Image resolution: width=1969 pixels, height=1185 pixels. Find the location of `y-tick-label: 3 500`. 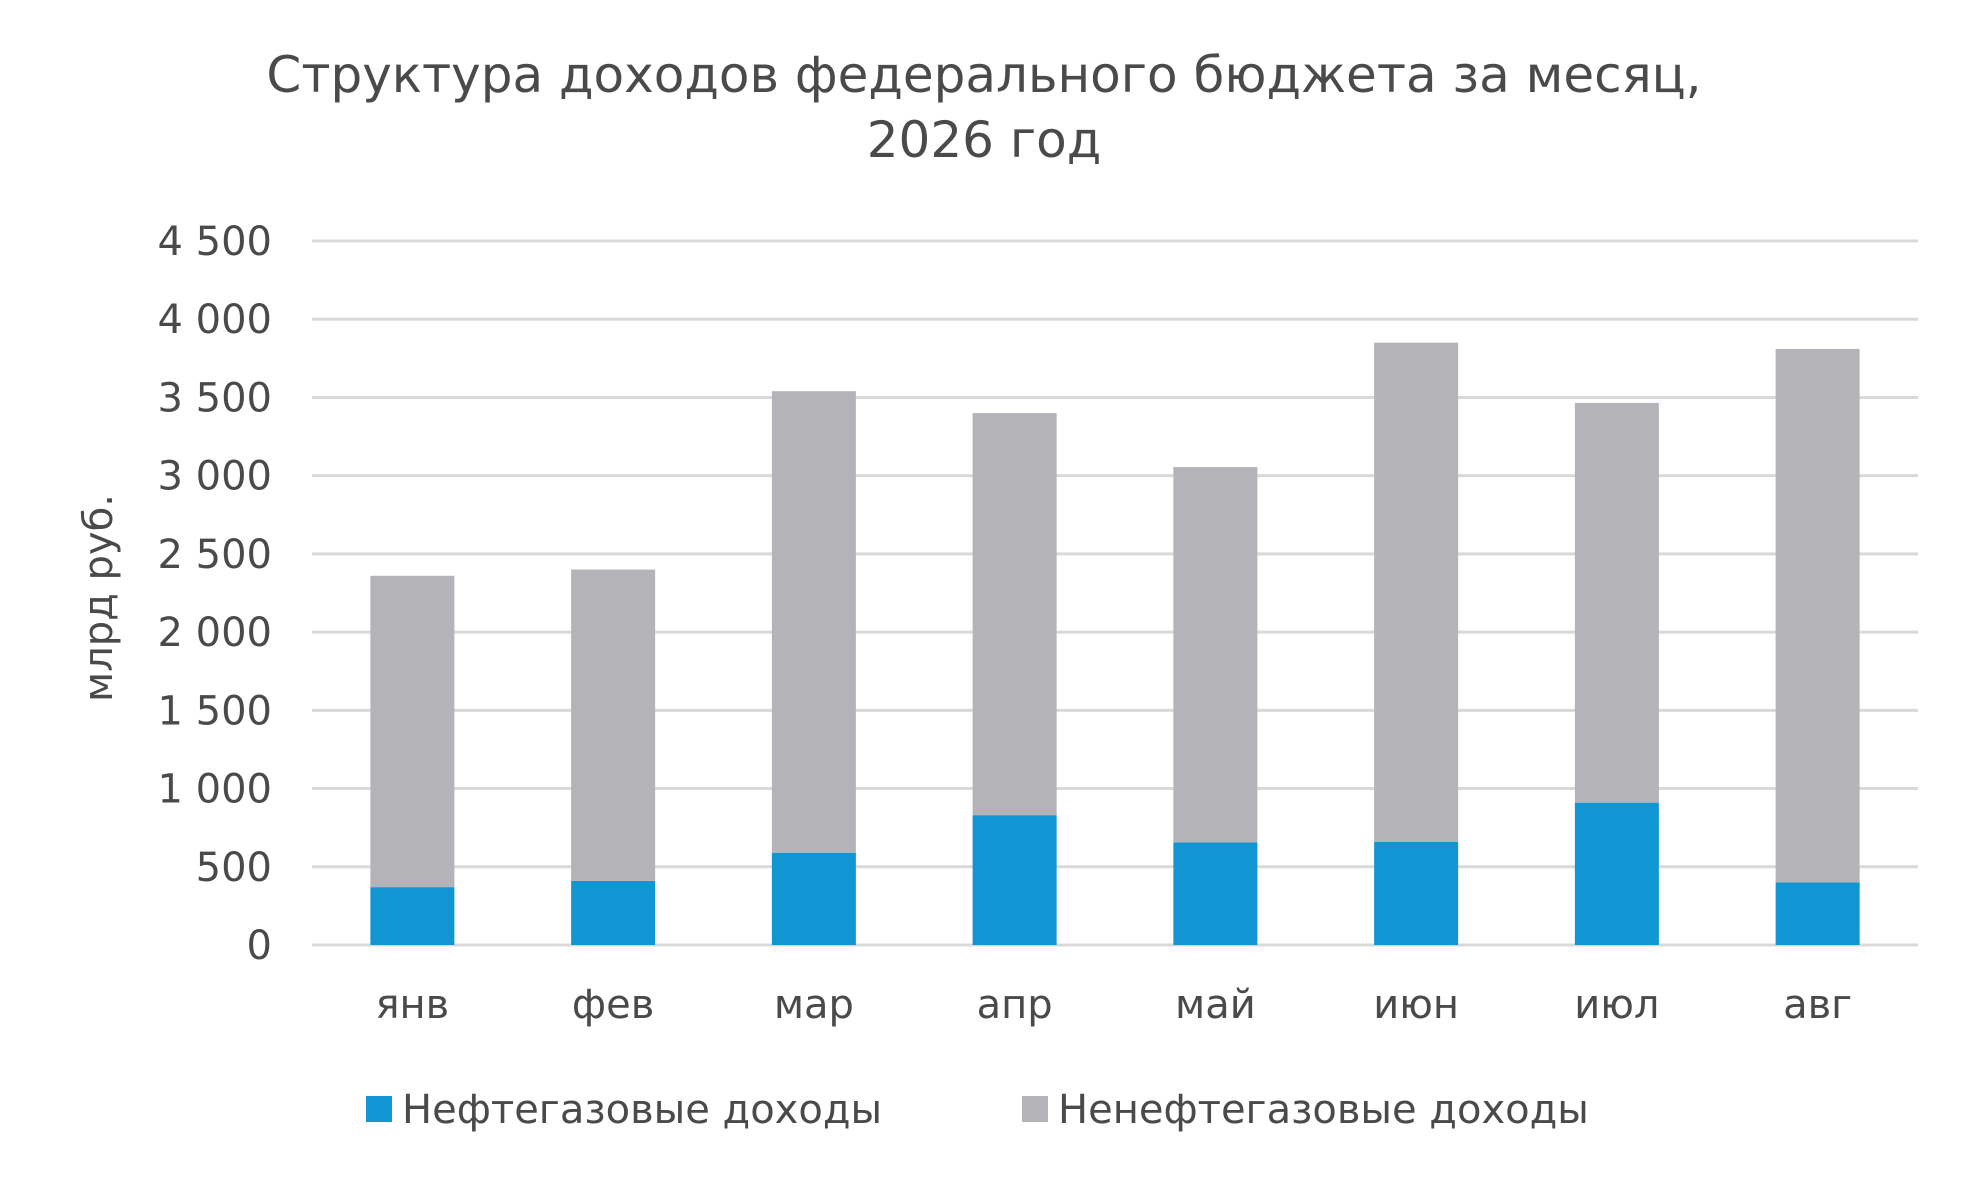

y-tick-label: 3 500 is located at coordinates (214, 398).